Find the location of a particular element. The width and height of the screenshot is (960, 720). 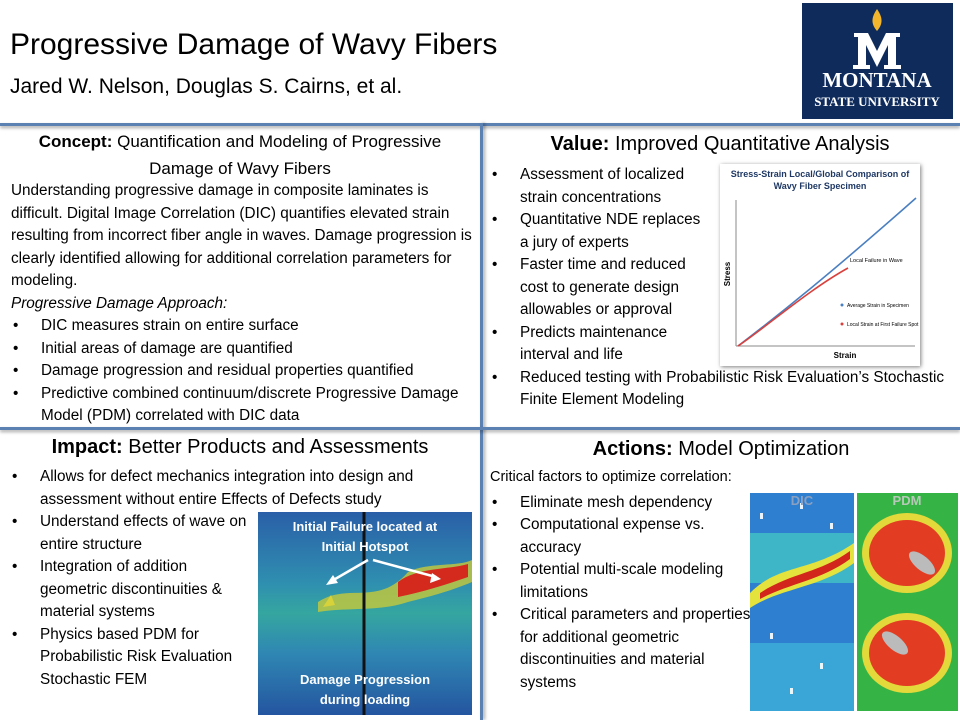

heading-bold: Impact: is located at coordinates (87, 447).